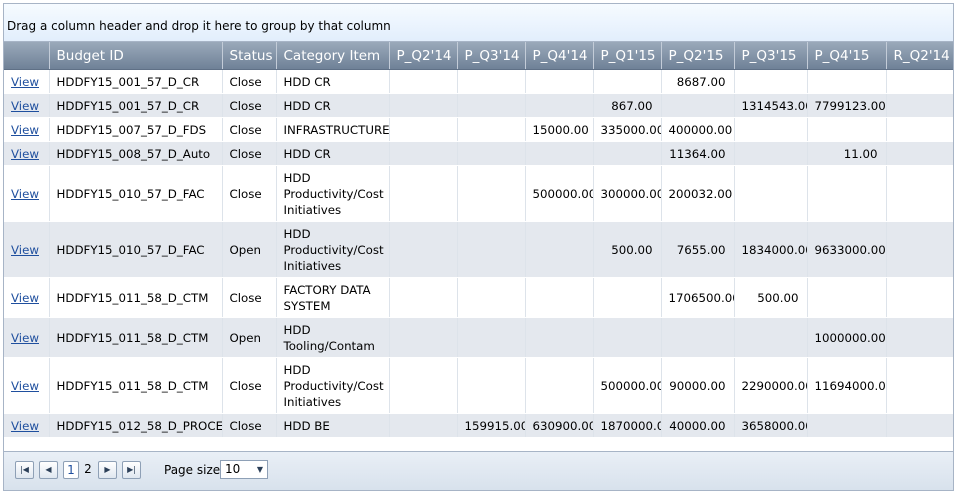  Describe the element at coordinates (88, 469) in the screenshot. I see `page-number-2: 2` at that location.